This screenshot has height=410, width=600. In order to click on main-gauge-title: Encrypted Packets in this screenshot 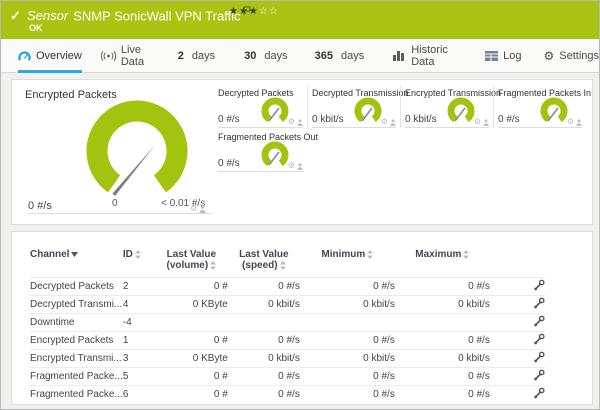, I will do `click(71, 95)`.